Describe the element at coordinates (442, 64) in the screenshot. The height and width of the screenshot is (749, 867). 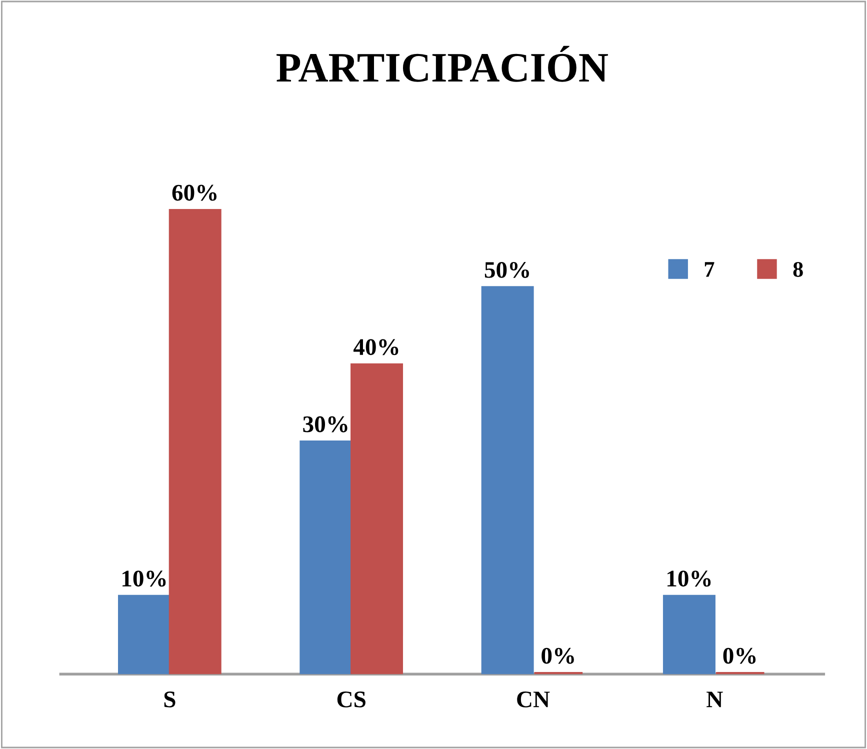
I see `chart-title: PARTICIPACIÓN` at that location.